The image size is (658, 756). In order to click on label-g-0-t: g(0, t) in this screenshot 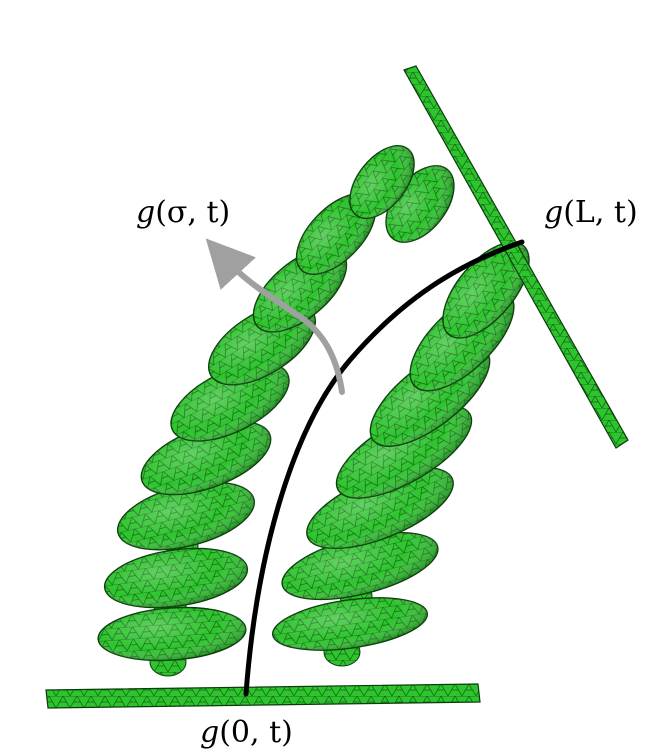, I will do `click(246, 732)`.